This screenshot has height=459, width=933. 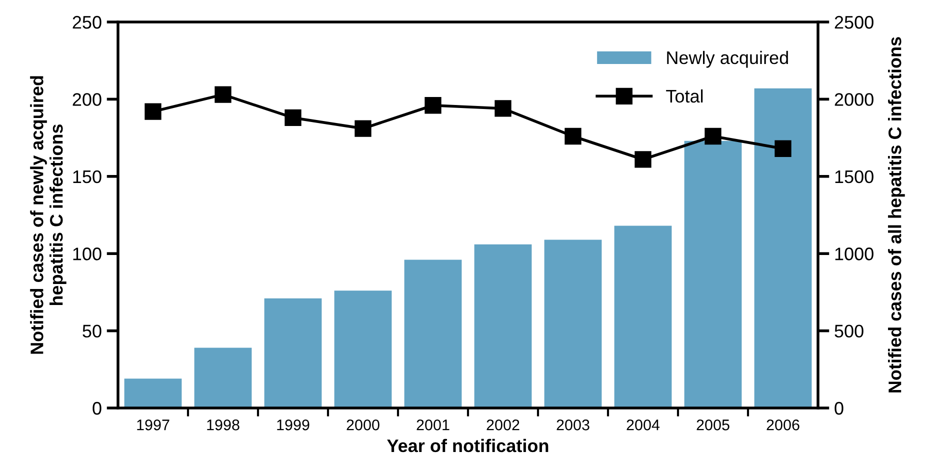 What do you see at coordinates (783, 425) in the screenshot?
I see `x-tick-label: 2006` at bounding box center [783, 425].